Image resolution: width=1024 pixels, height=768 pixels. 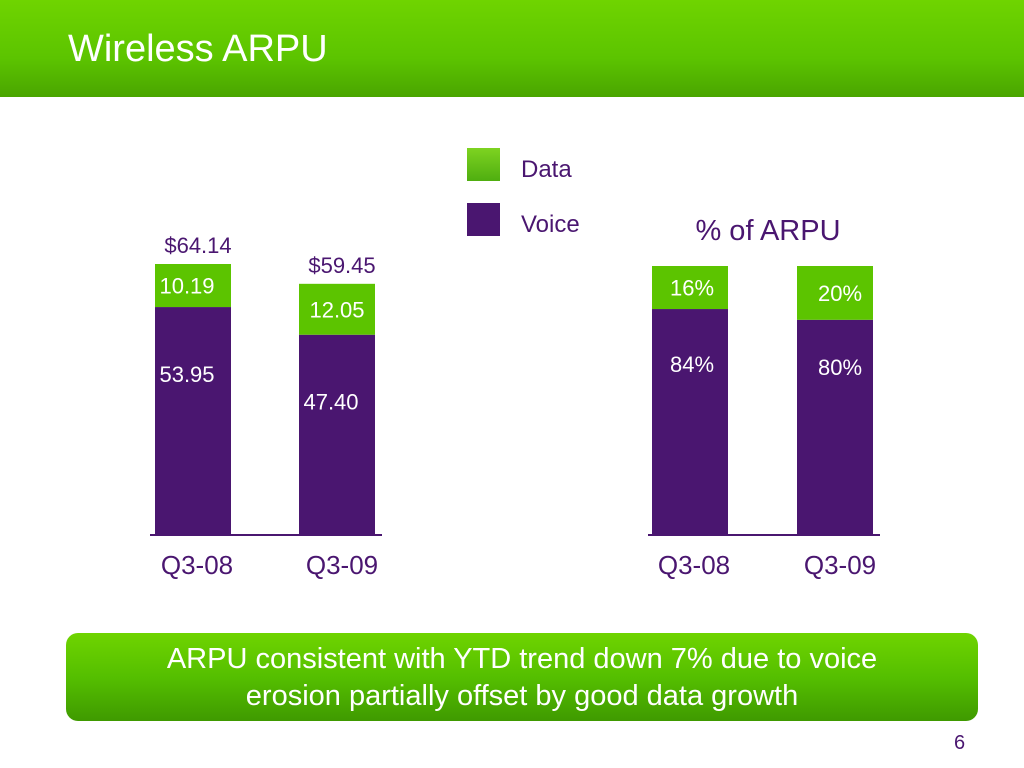 I want to click on bar-label-data: 12.05, so click(x=336, y=309).